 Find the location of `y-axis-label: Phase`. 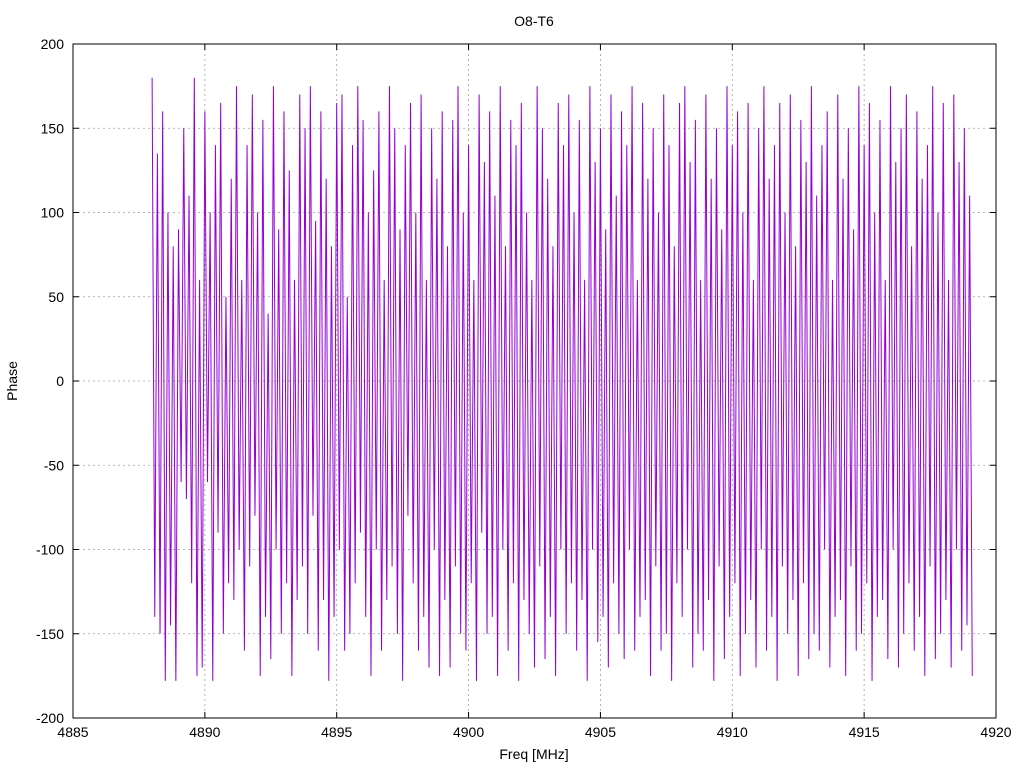

y-axis-label: Phase is located at coordinates (12, 381).